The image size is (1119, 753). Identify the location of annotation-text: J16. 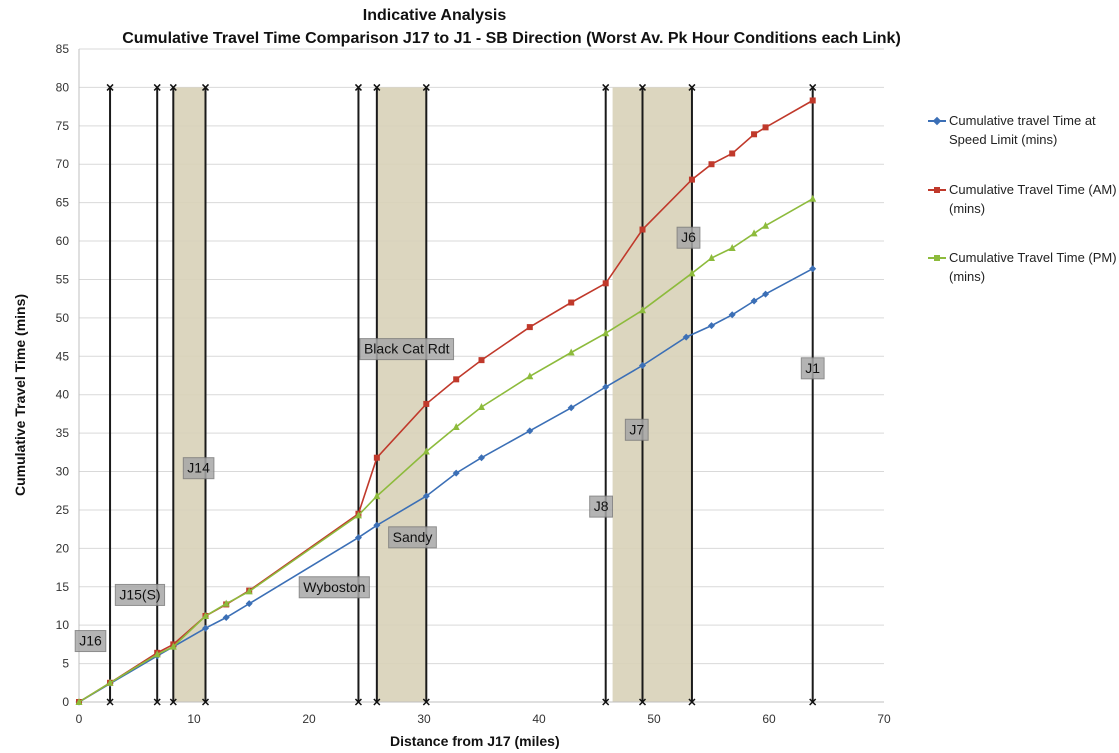
(90, 641).